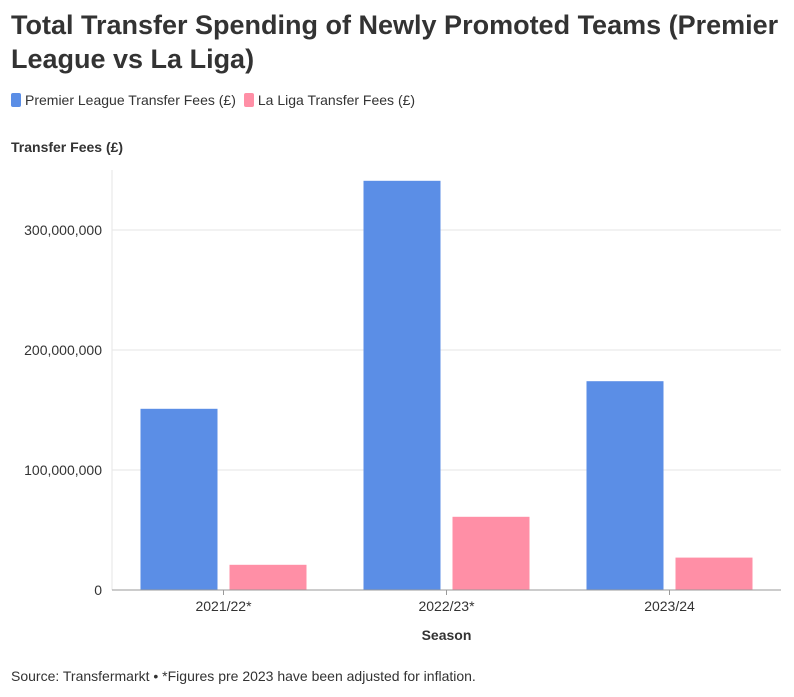  What do you see at coordinates (447, 635) in the screenshot?
I see `x-axis-title: Season` at bounding box center [447, 635].